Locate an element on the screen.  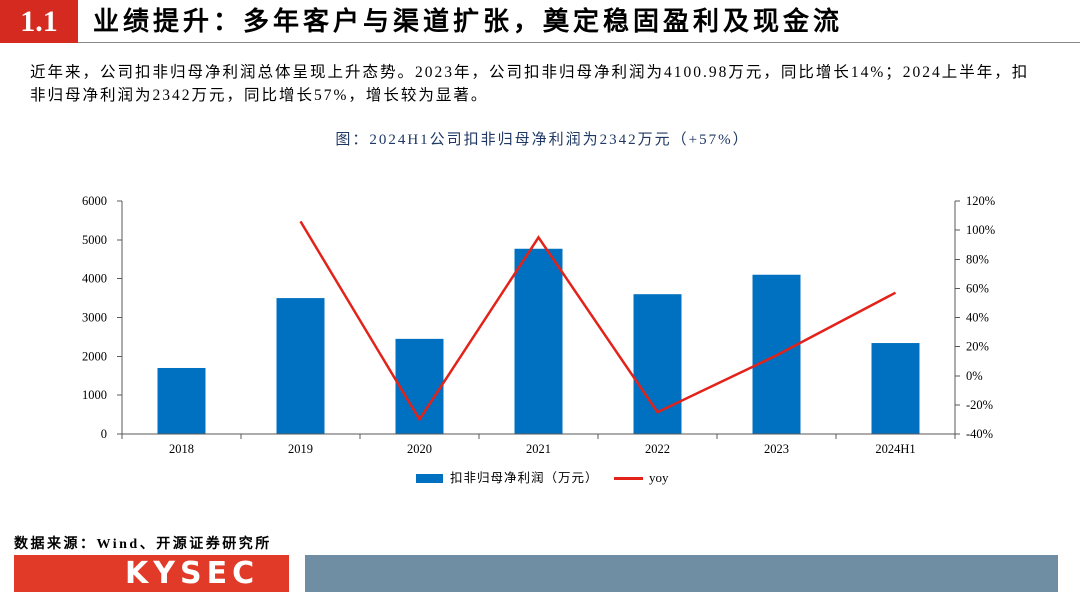
right-tick-label: 20% is located at coordinates (977, 347).